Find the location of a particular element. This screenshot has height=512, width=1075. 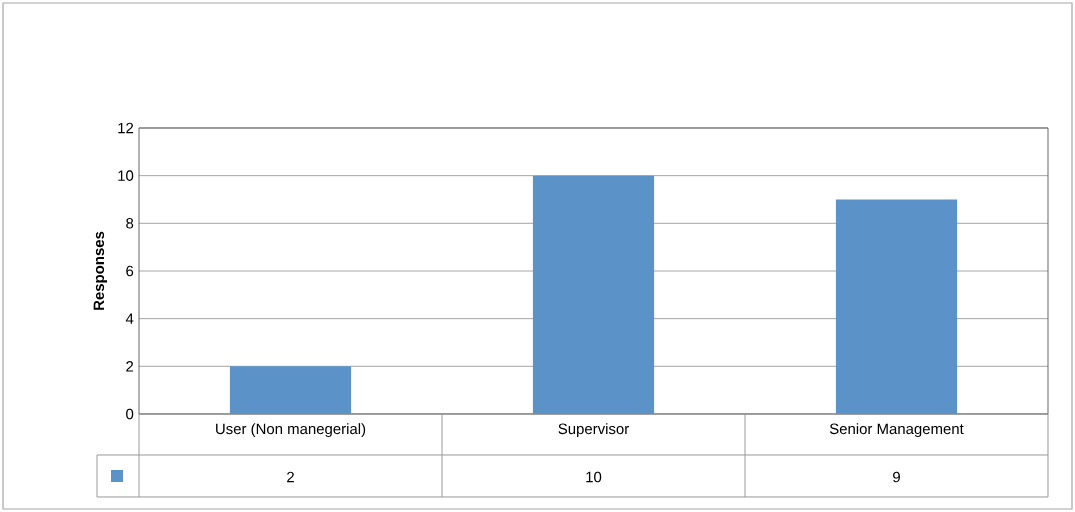

y-tick-label: 0 is located at coordinates (130, 414).